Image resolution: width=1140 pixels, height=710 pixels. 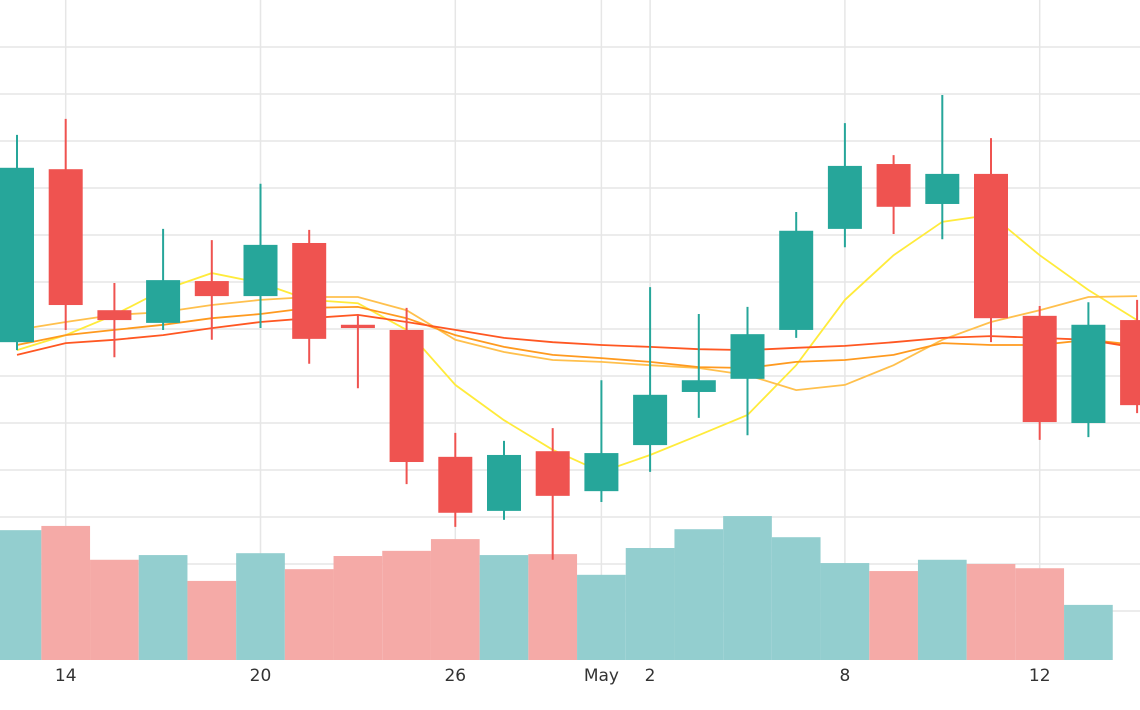 I want to click on x-tick-label: 20, so click(x=261, y=676).